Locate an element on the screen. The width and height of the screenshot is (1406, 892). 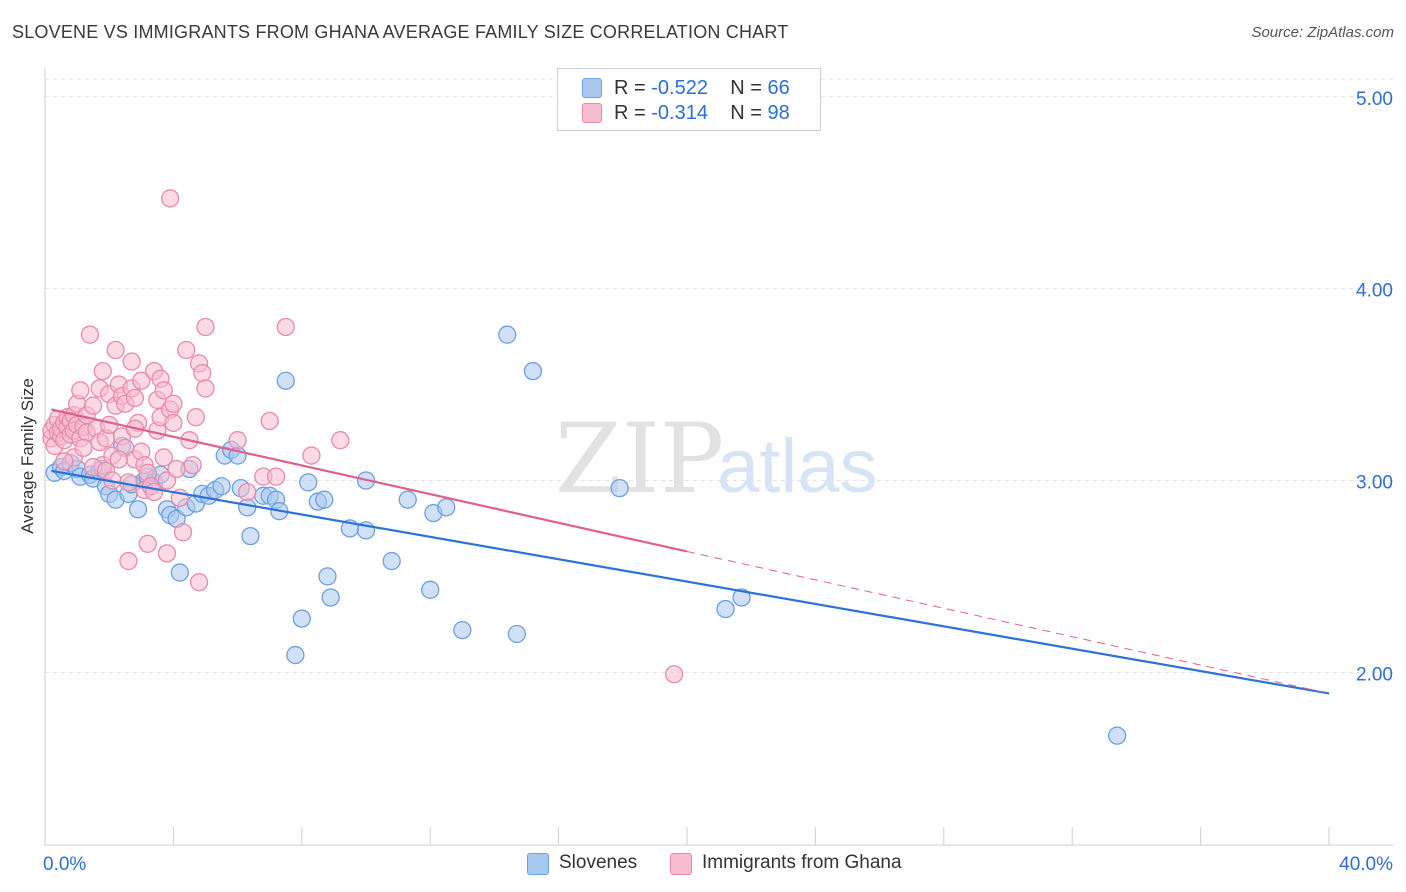
y-tick-label: 4.00 is located at coordinates (1374, 291).